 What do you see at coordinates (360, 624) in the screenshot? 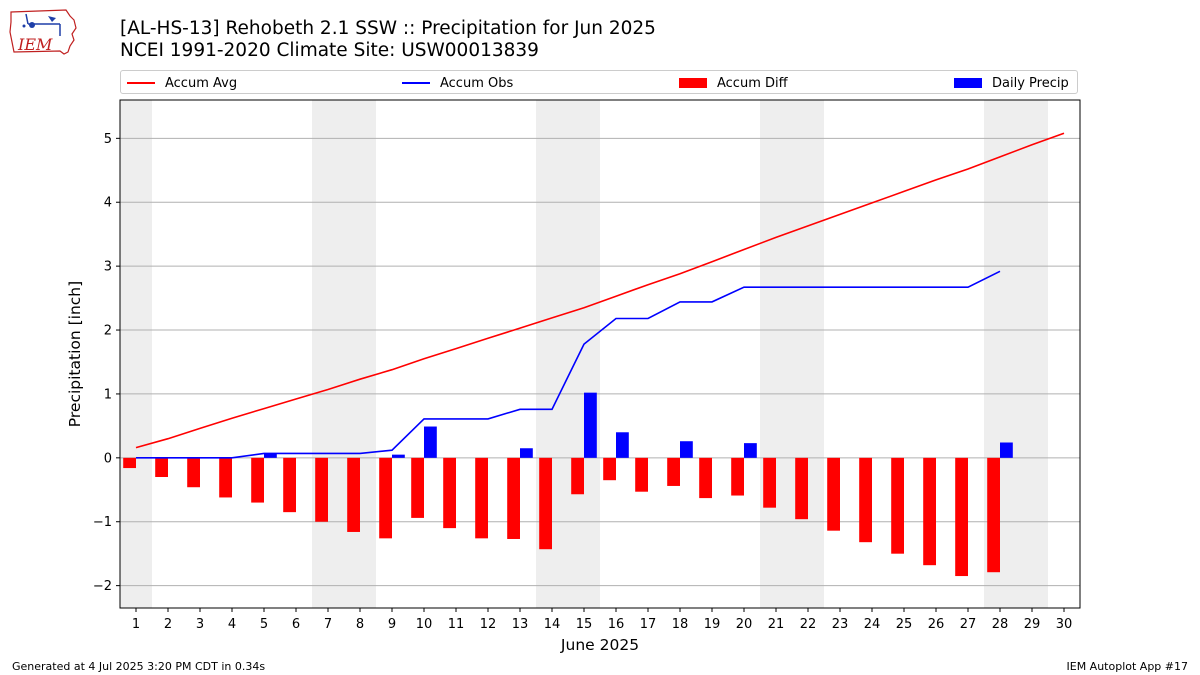
I see `x-tick-label: 8` at bounding box center [360, 624].